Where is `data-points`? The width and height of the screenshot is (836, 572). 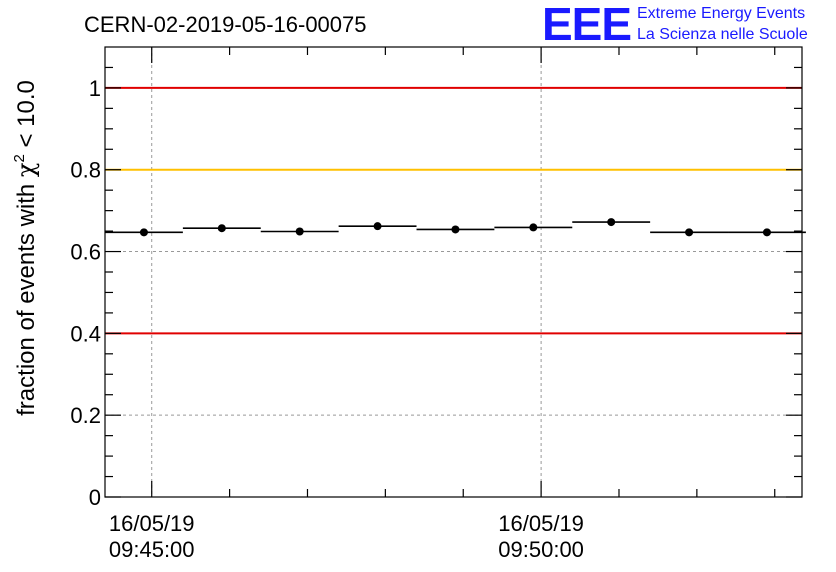 data-points is located at coordinates (455, 227).